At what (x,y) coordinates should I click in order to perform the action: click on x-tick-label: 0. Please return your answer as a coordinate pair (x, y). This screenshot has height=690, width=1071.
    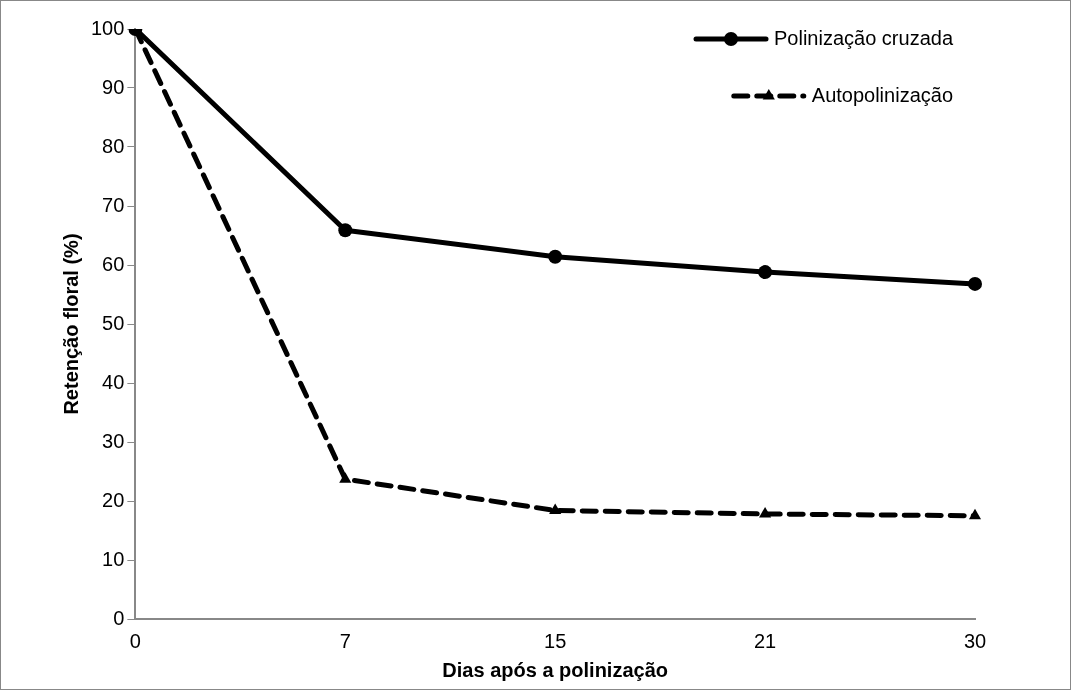
    Looking at the image, I should click on (135, 640).